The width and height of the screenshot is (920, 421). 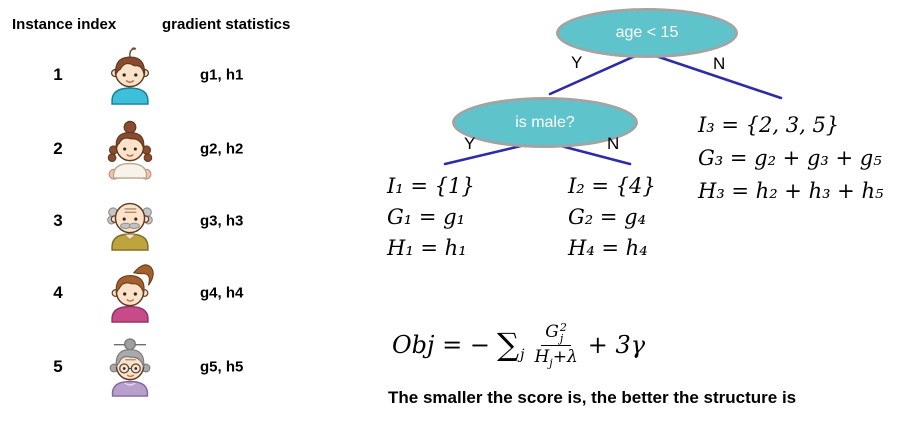 I want to click on fraction-denominator: Hj+λ, so click(x=555, y=357).